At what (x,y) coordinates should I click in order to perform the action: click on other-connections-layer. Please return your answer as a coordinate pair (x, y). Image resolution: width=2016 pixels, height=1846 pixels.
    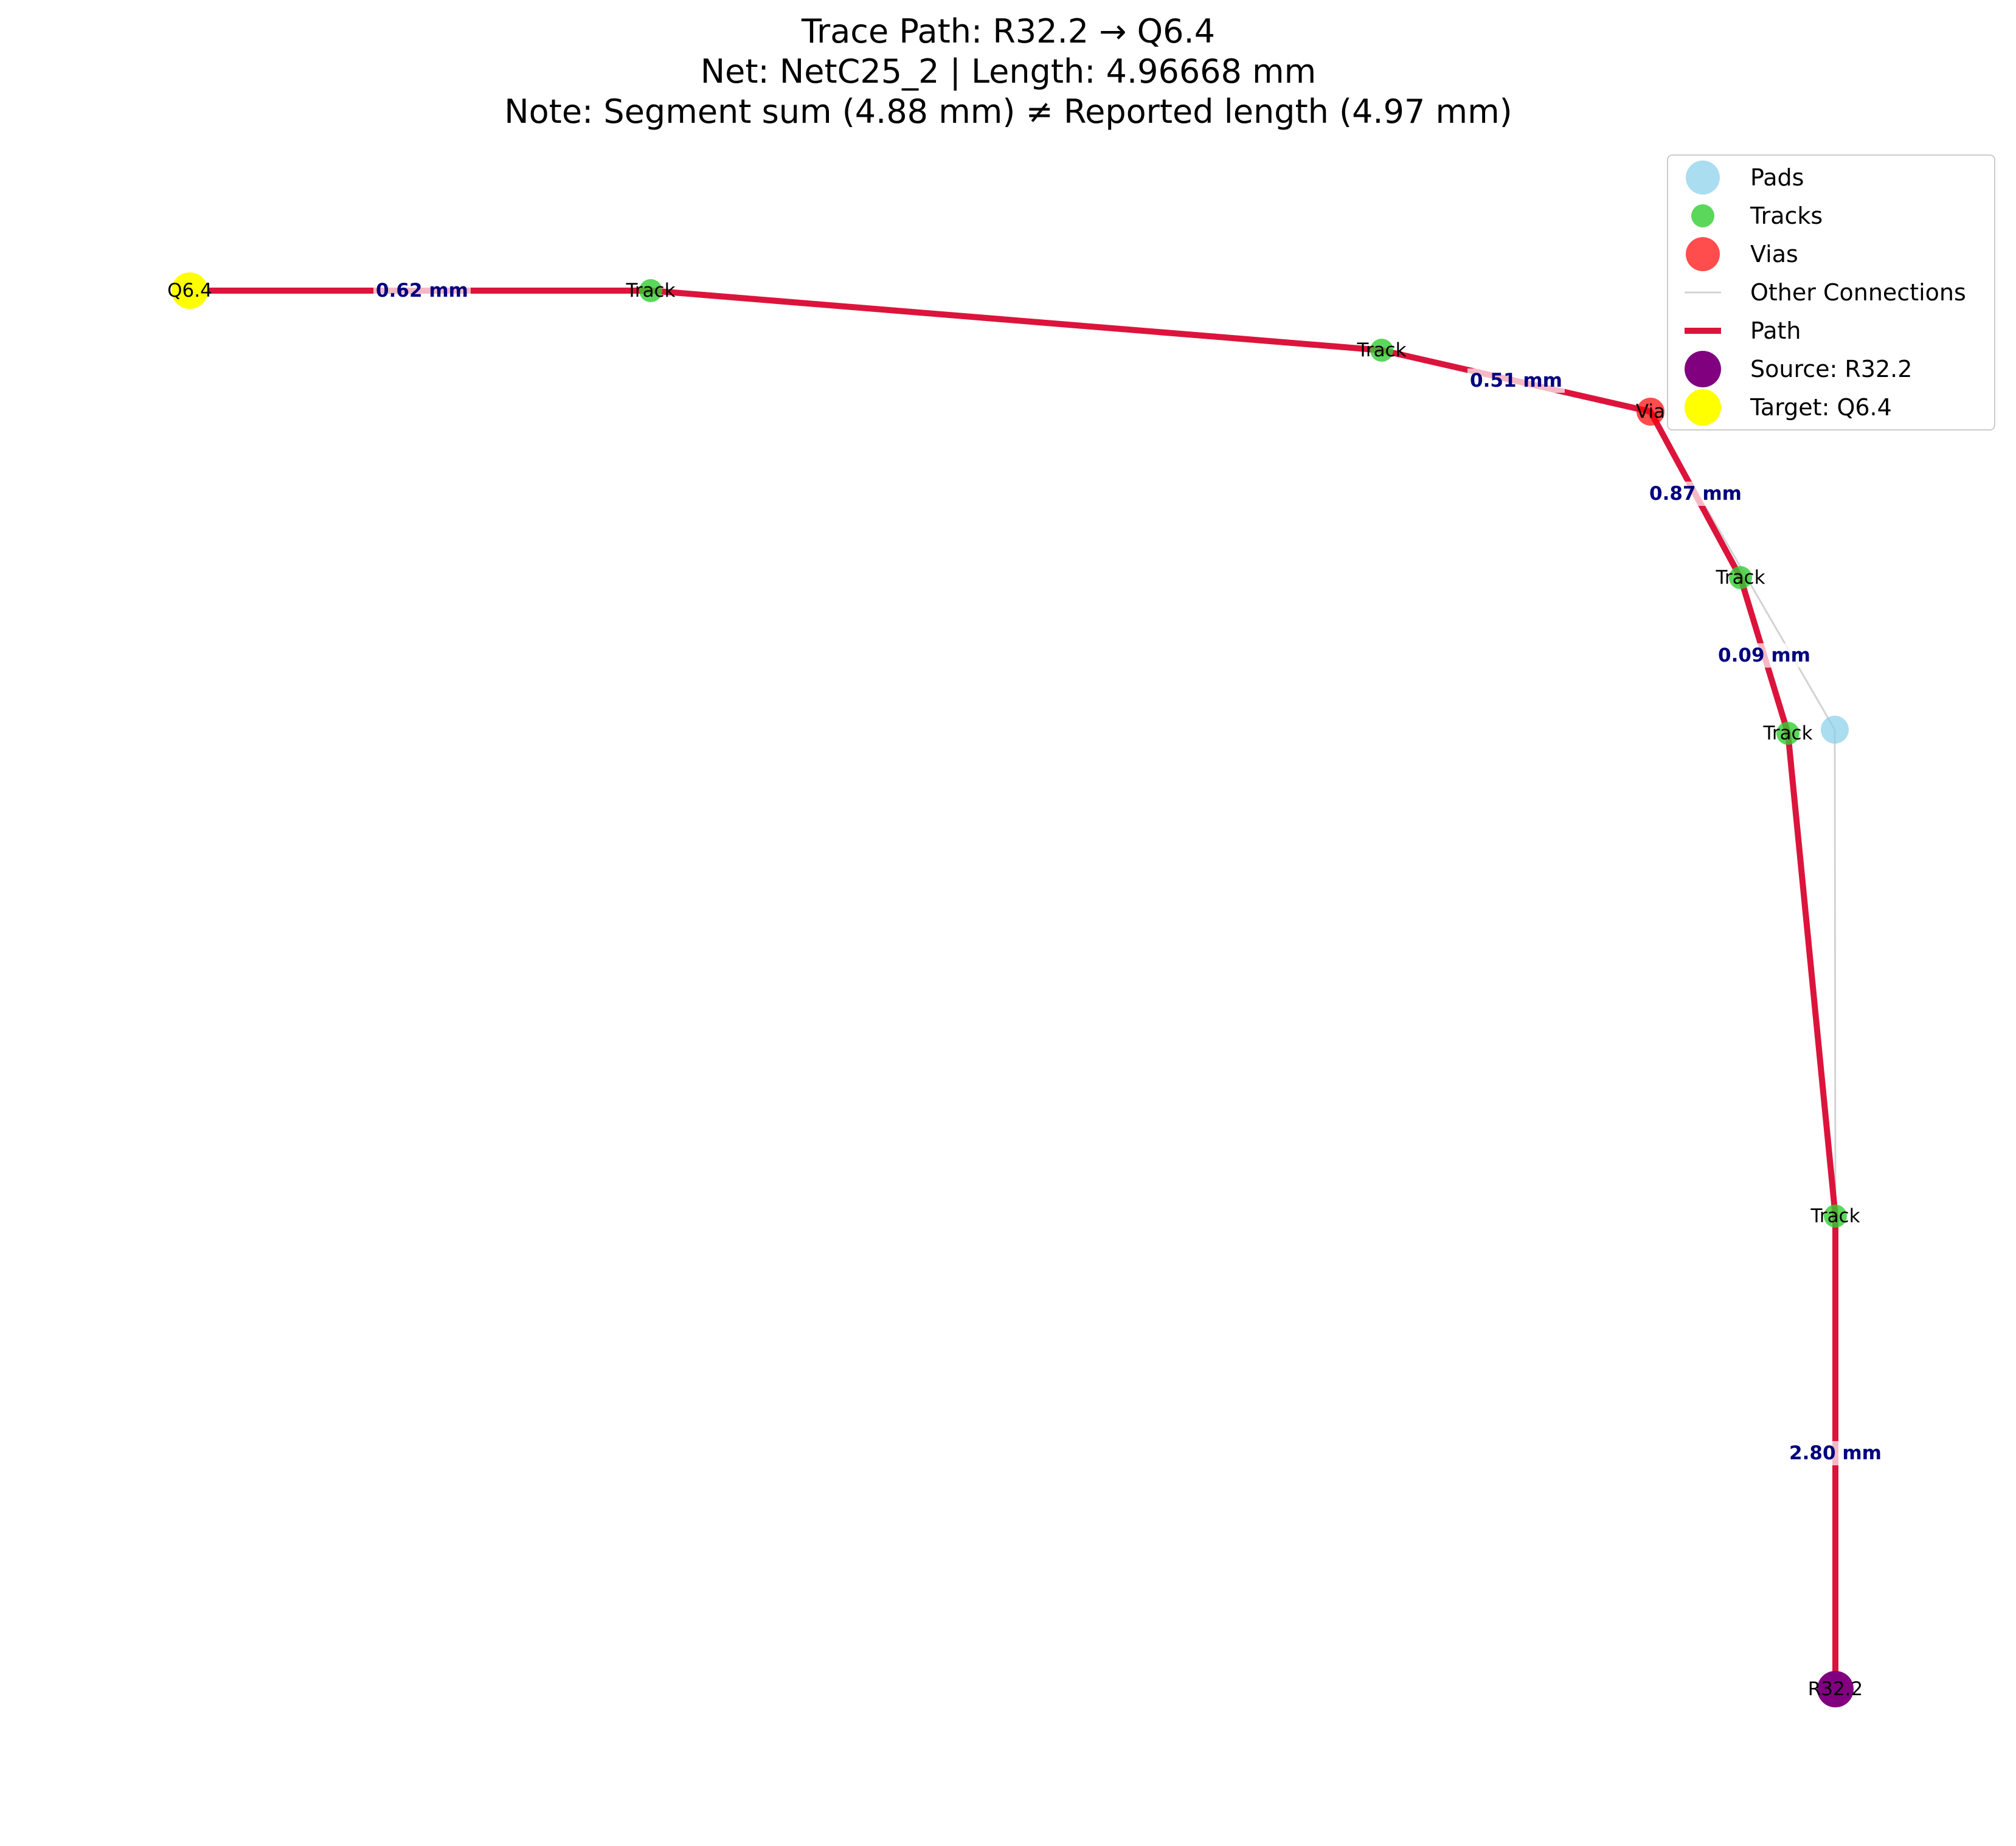
    Looking at the image, I should click on (1743, 814).